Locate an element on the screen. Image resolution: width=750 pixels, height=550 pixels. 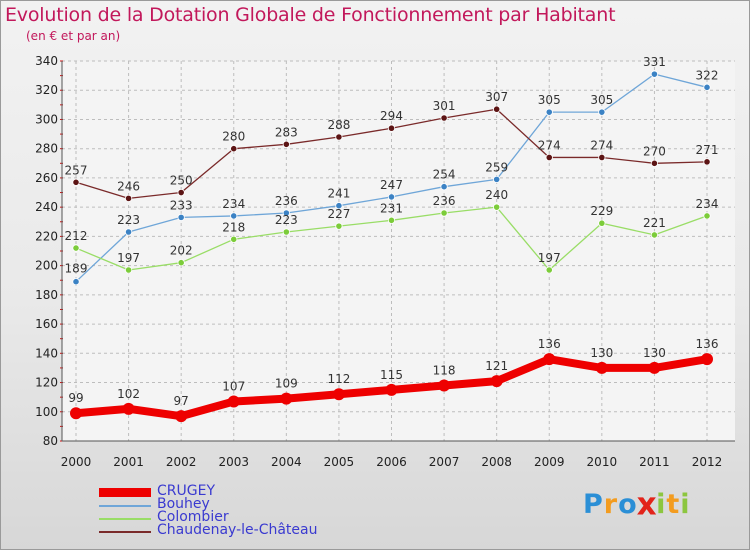
x-tick-label: 2001 is located at coordinates (128, 462).